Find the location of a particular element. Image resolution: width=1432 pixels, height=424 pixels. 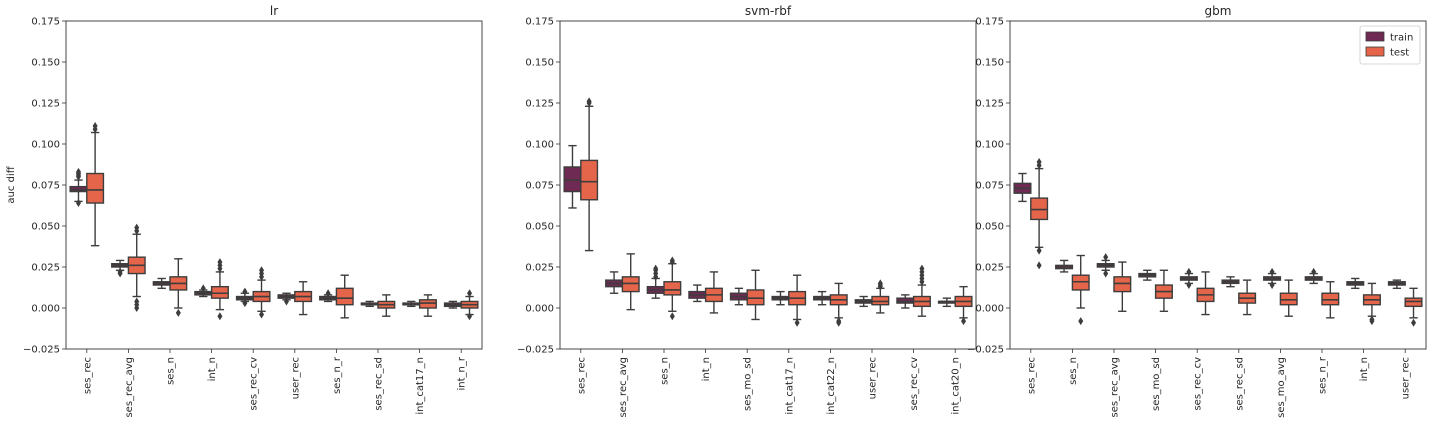

y-tick-label: 0.150 is located at coordinates (539, 63).